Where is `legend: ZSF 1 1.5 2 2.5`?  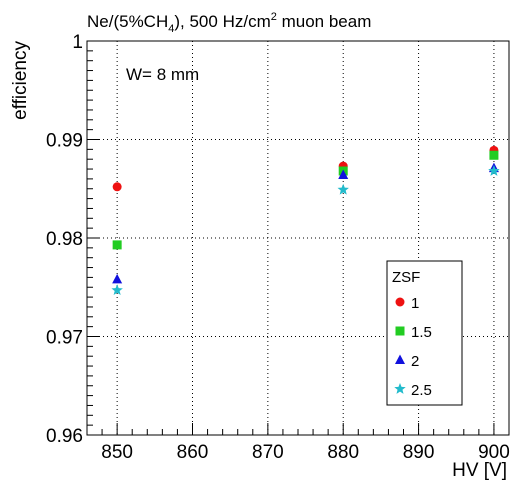
legend: ZSF 1 1.5 2 2.5 is located at coordinates (424, 333).